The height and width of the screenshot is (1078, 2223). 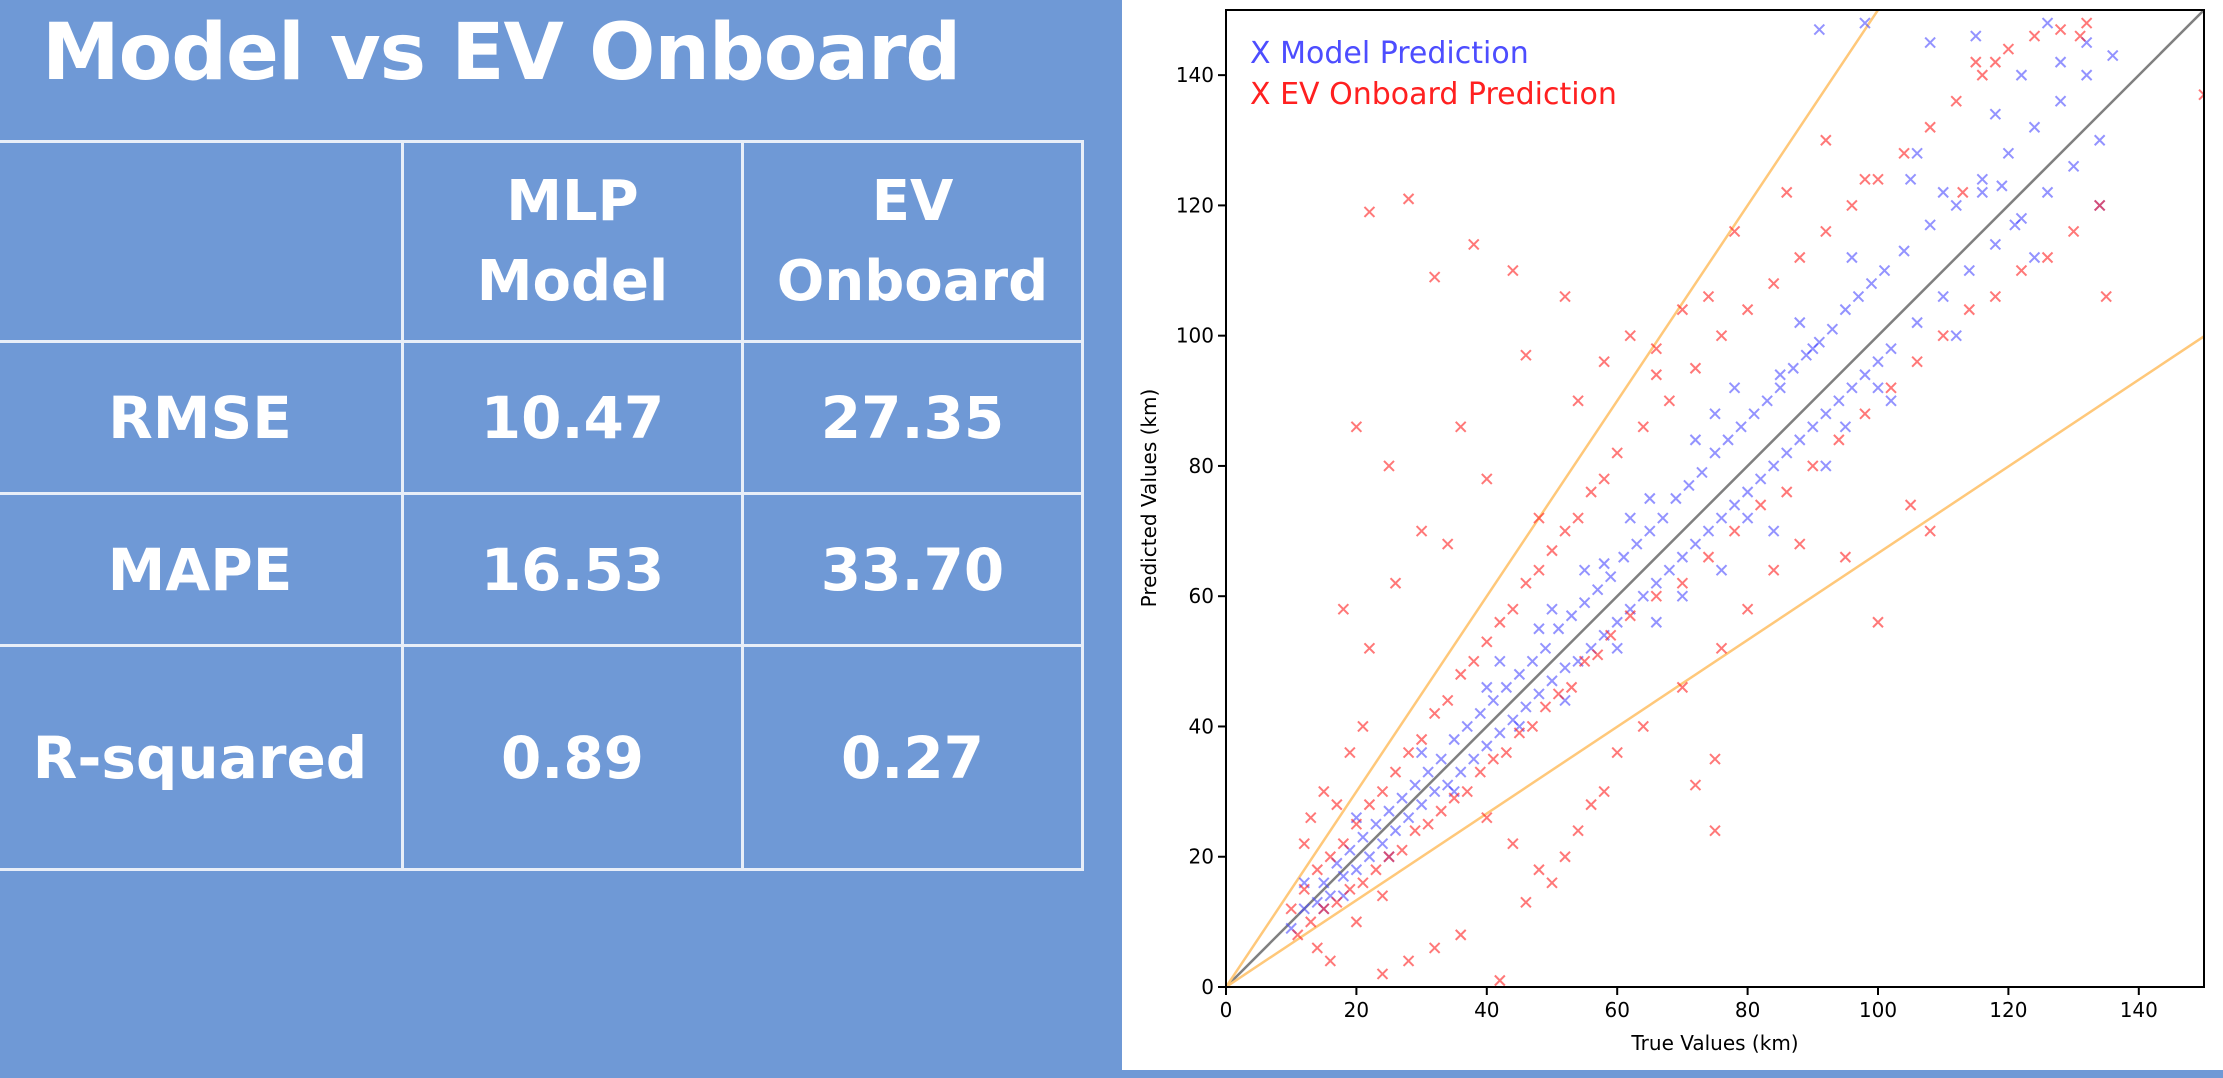 What do you see at coordinates (542, 417) in the screenshot?
I see `table-row: RMSE 10.47 27.35` at bounding box center [542, 417].